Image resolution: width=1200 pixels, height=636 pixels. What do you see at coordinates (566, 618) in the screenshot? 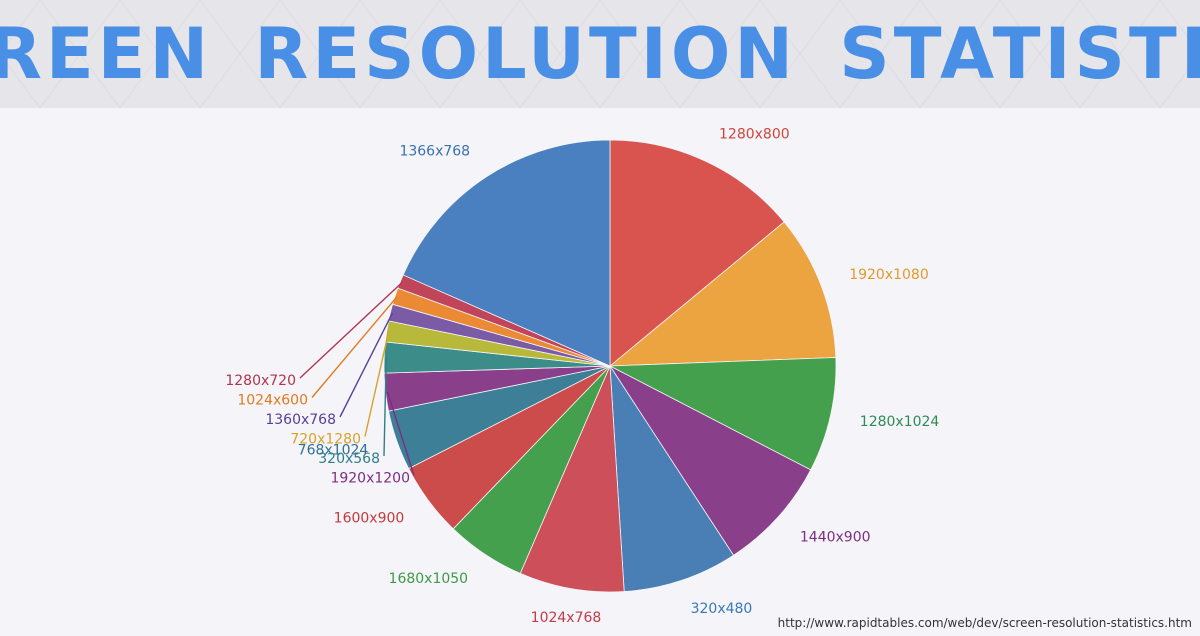
I see `slice-label-1024x768: 1024x768` at bounding box center [566, 618].